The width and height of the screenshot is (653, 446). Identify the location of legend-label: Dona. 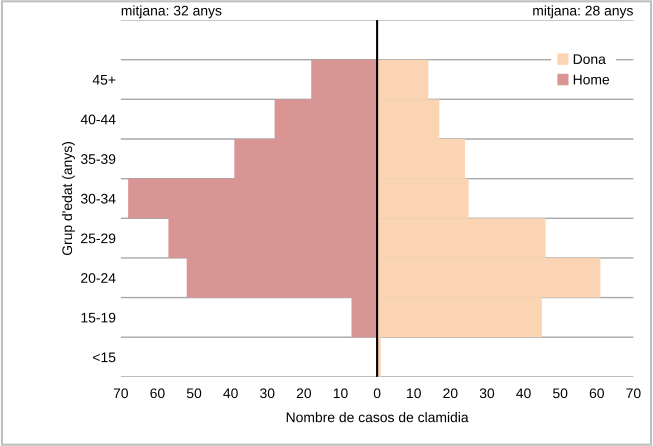
(590, 59).